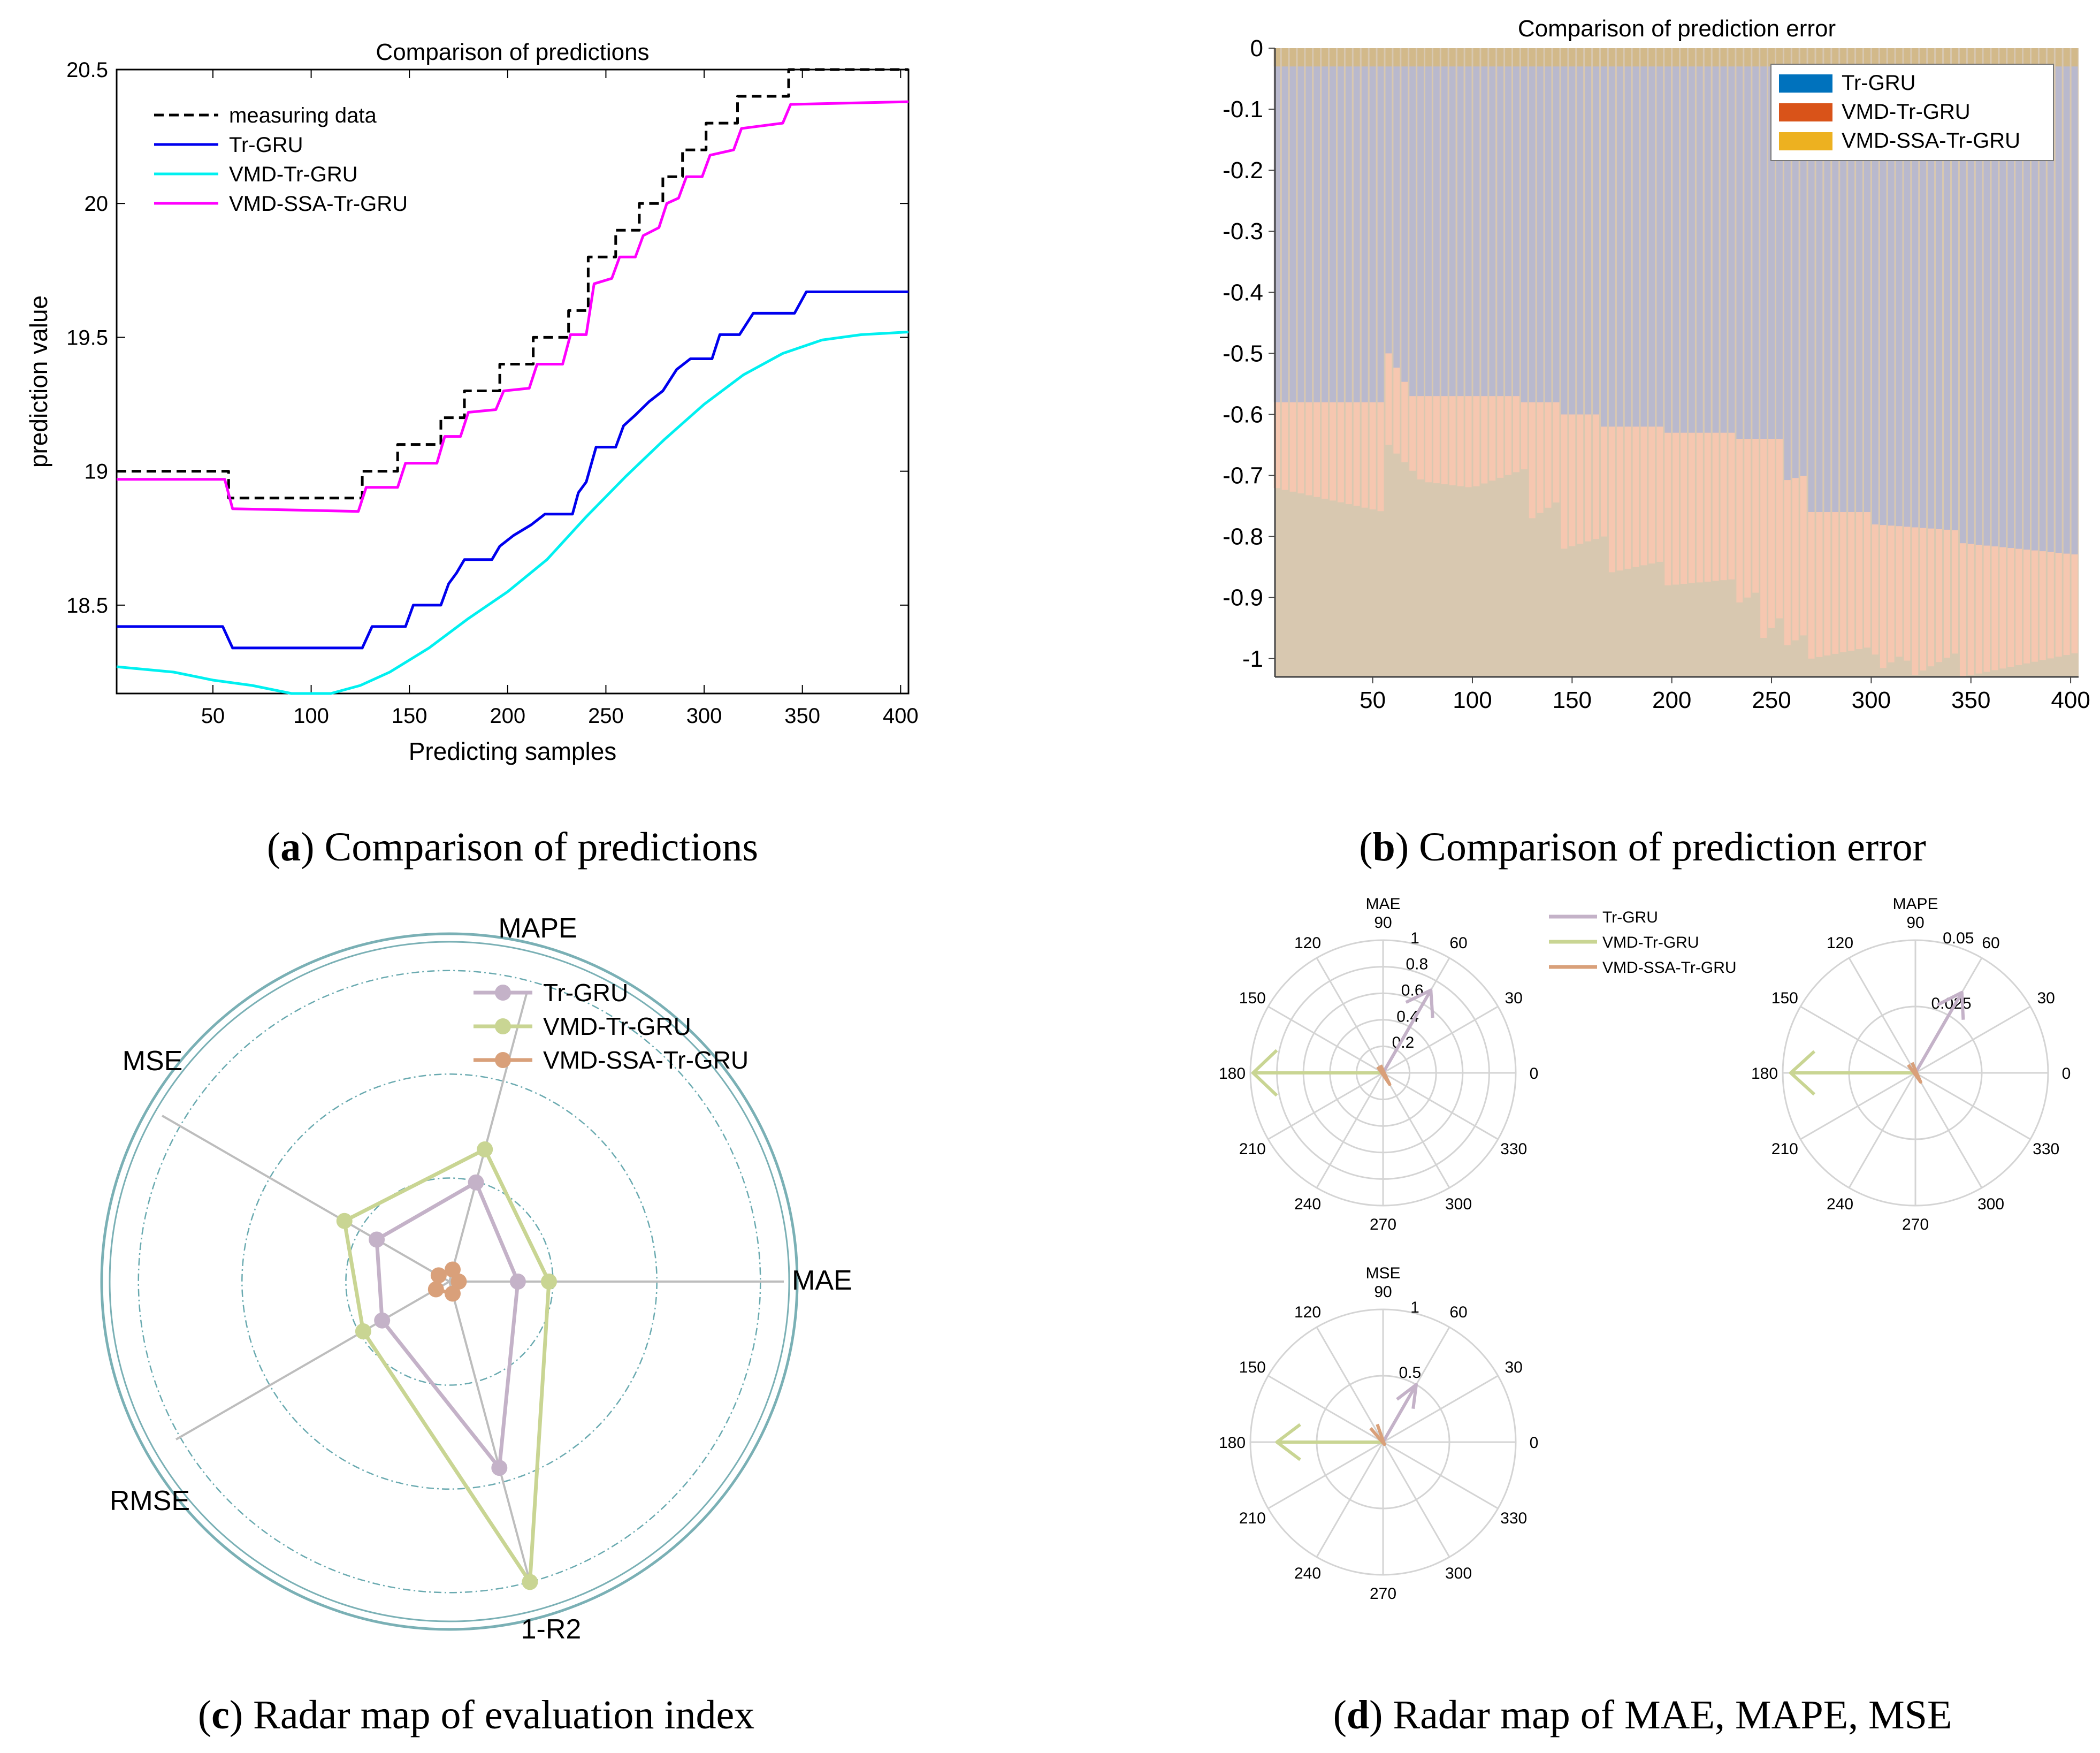 The image size is (2100, 1753). What do you see at coordinates (512, 847) in the screenshot?
I see `caption-a: (a) Comparison of predictions` at bounding box center [512, 847].